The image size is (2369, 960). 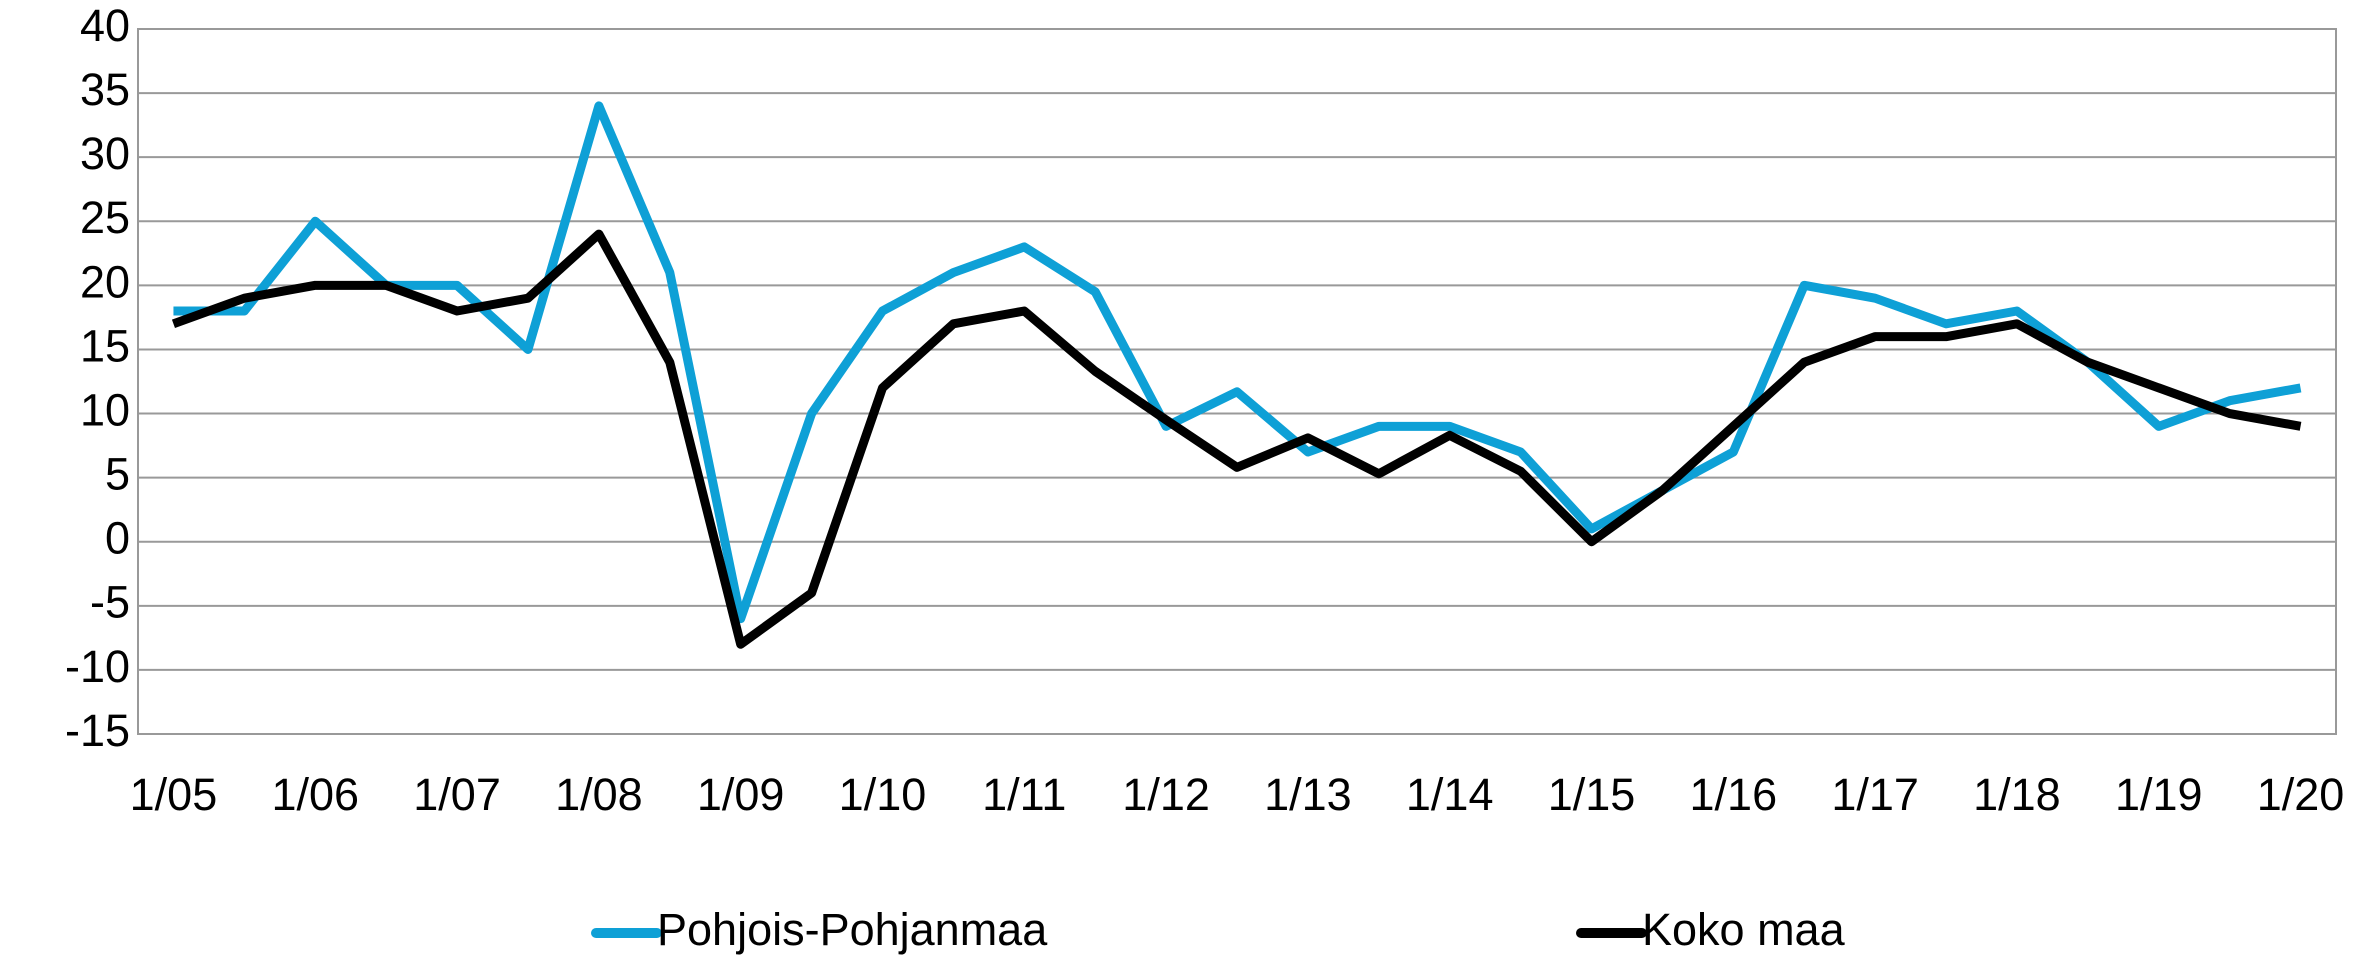 What do you see at coordinates (110, 602) in the screenshot?
I see `y-tick-label: -5` at bounding box center [110, 602].